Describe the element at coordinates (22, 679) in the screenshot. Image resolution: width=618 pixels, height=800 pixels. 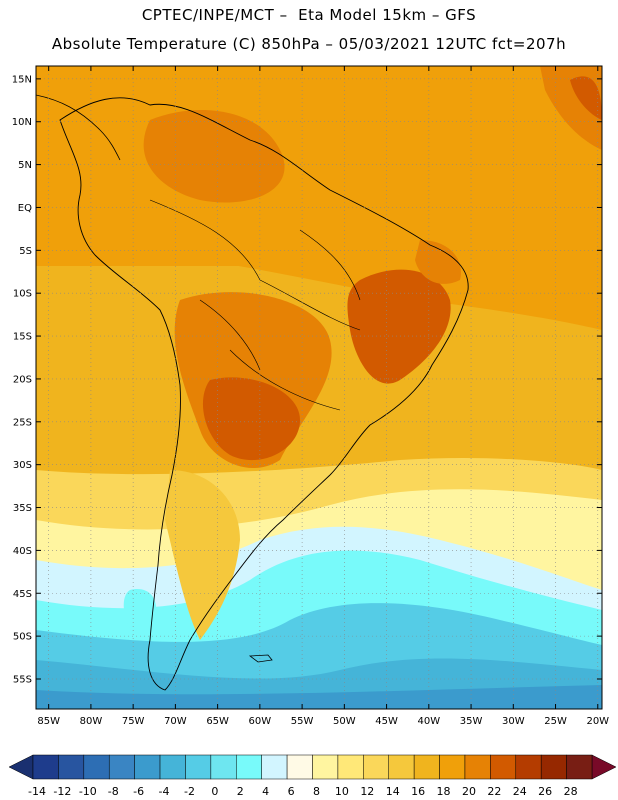
I see `lat-label: 55S` at that location.